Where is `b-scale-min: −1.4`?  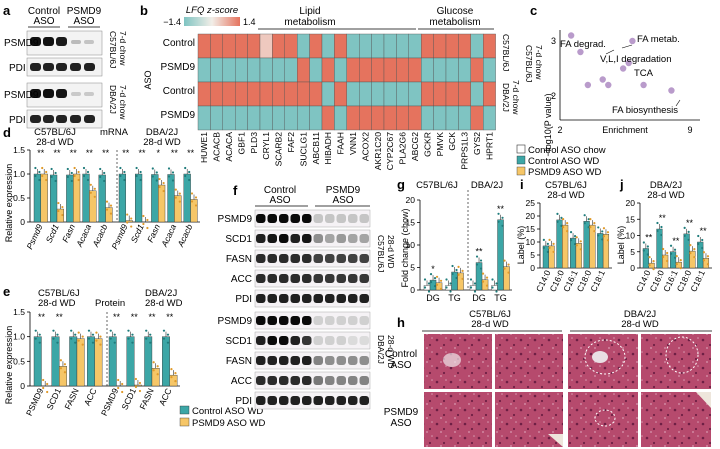 b-scale-min: −1.4 is located at coordinates (172, 22).